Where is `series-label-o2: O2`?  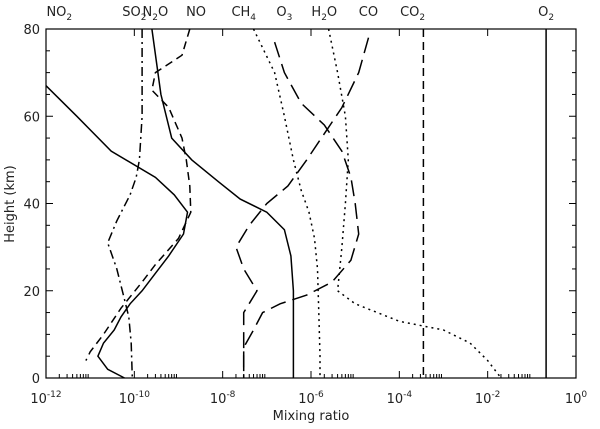
series-label-o2: O2 is located at coordinates (546, 14).